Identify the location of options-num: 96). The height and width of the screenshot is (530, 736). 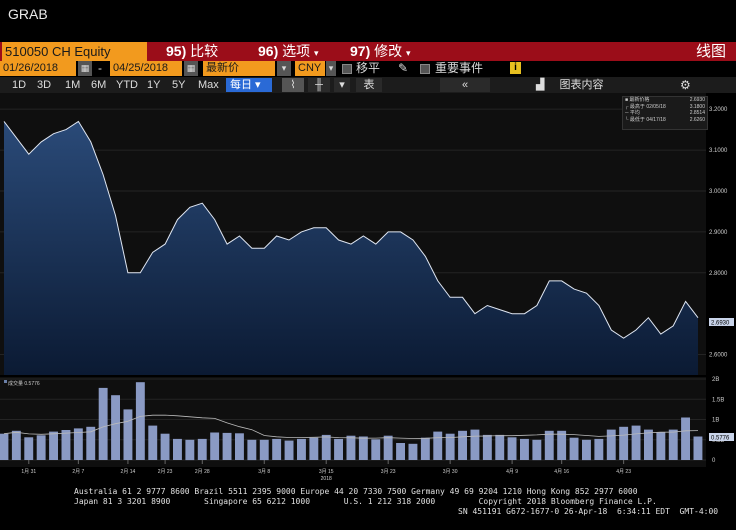
(268, 51).